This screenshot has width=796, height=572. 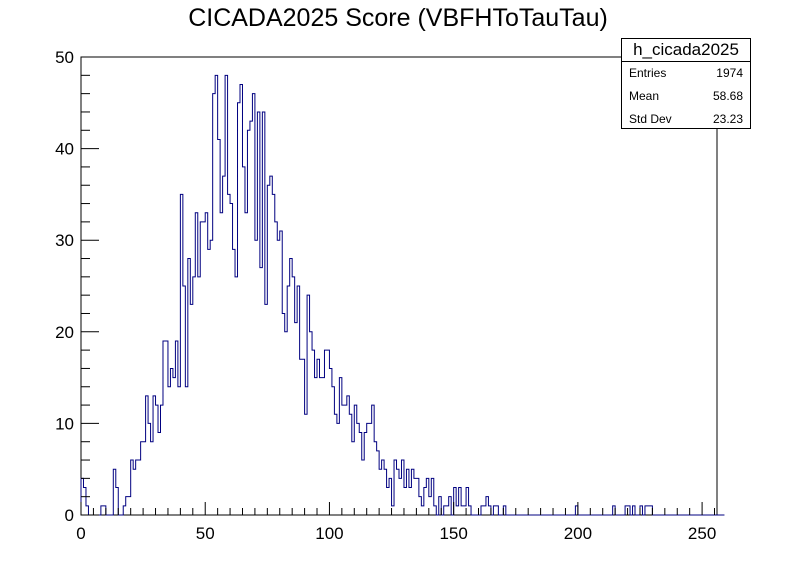 I want to click on x-tick-label: 150, so click(x=453, y=533).